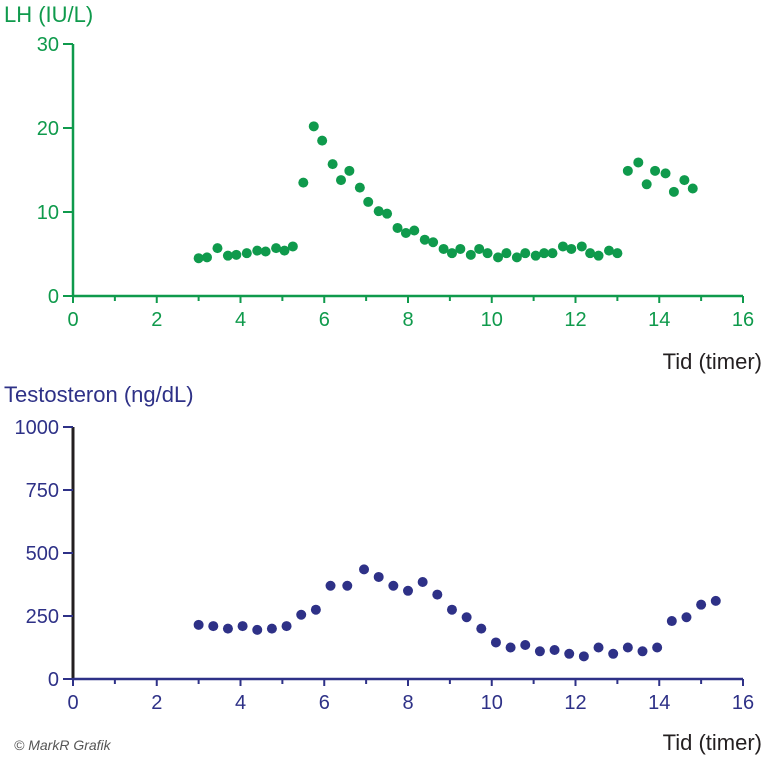 The image size is (765, 757). Describe the element at coordinates (240, 703) in the screenshot. I see `testosterone-x-tick-label: 4` at that location.